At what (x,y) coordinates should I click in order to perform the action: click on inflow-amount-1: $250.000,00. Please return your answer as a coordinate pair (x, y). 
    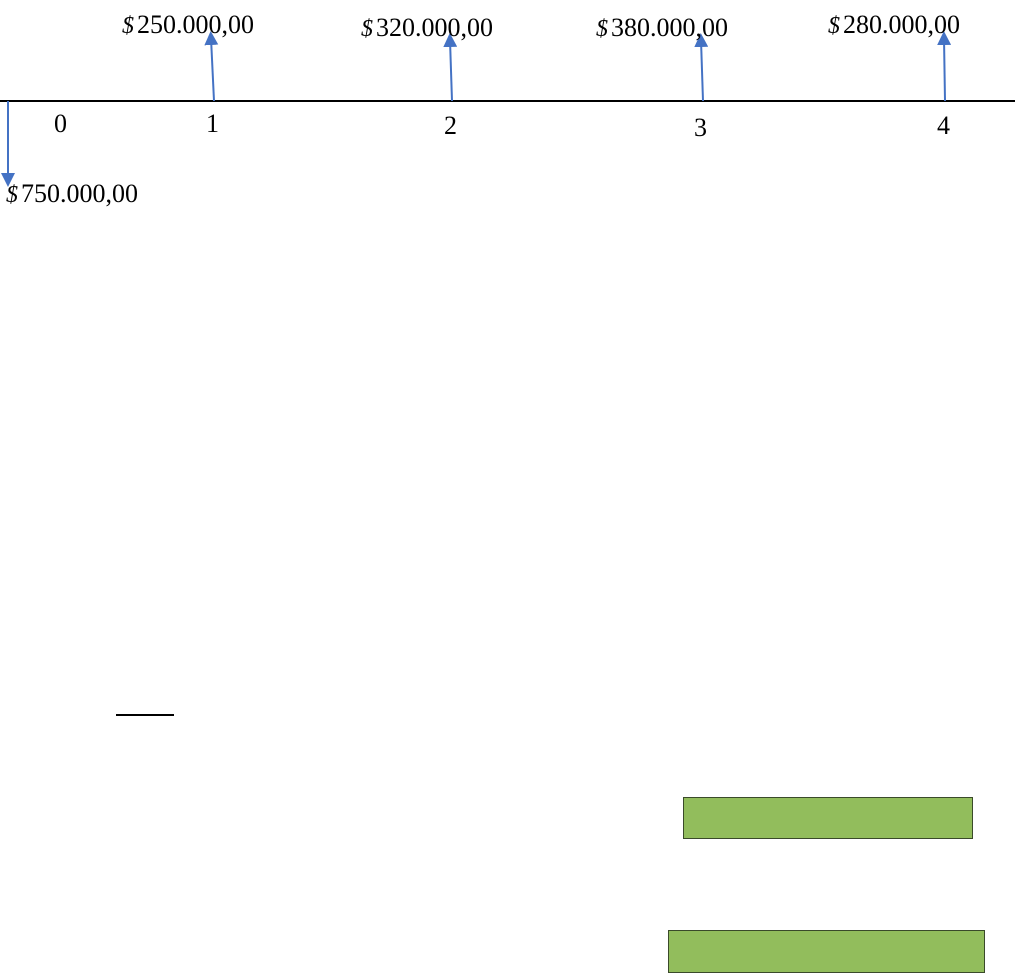
    Looking at the image, I should click on (188, 24).